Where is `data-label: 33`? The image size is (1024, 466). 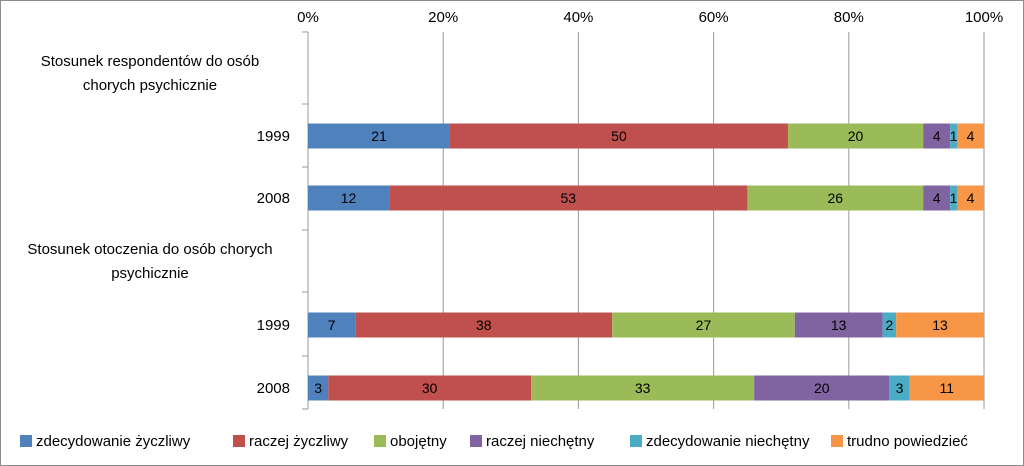
data-label: 33 is located at coordinates (643, 388).